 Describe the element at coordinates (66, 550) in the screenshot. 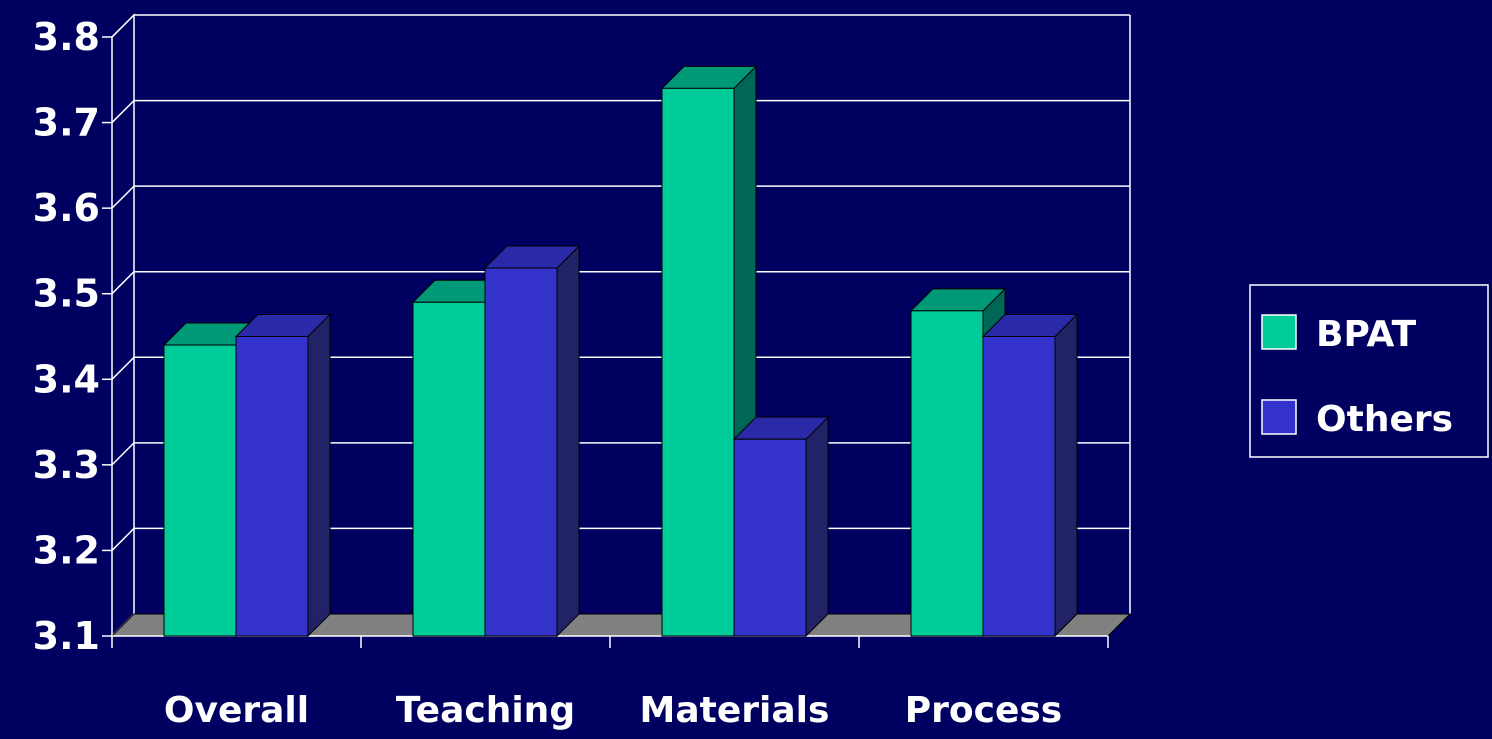

I see `y-tick-label: 3.2` at that location.